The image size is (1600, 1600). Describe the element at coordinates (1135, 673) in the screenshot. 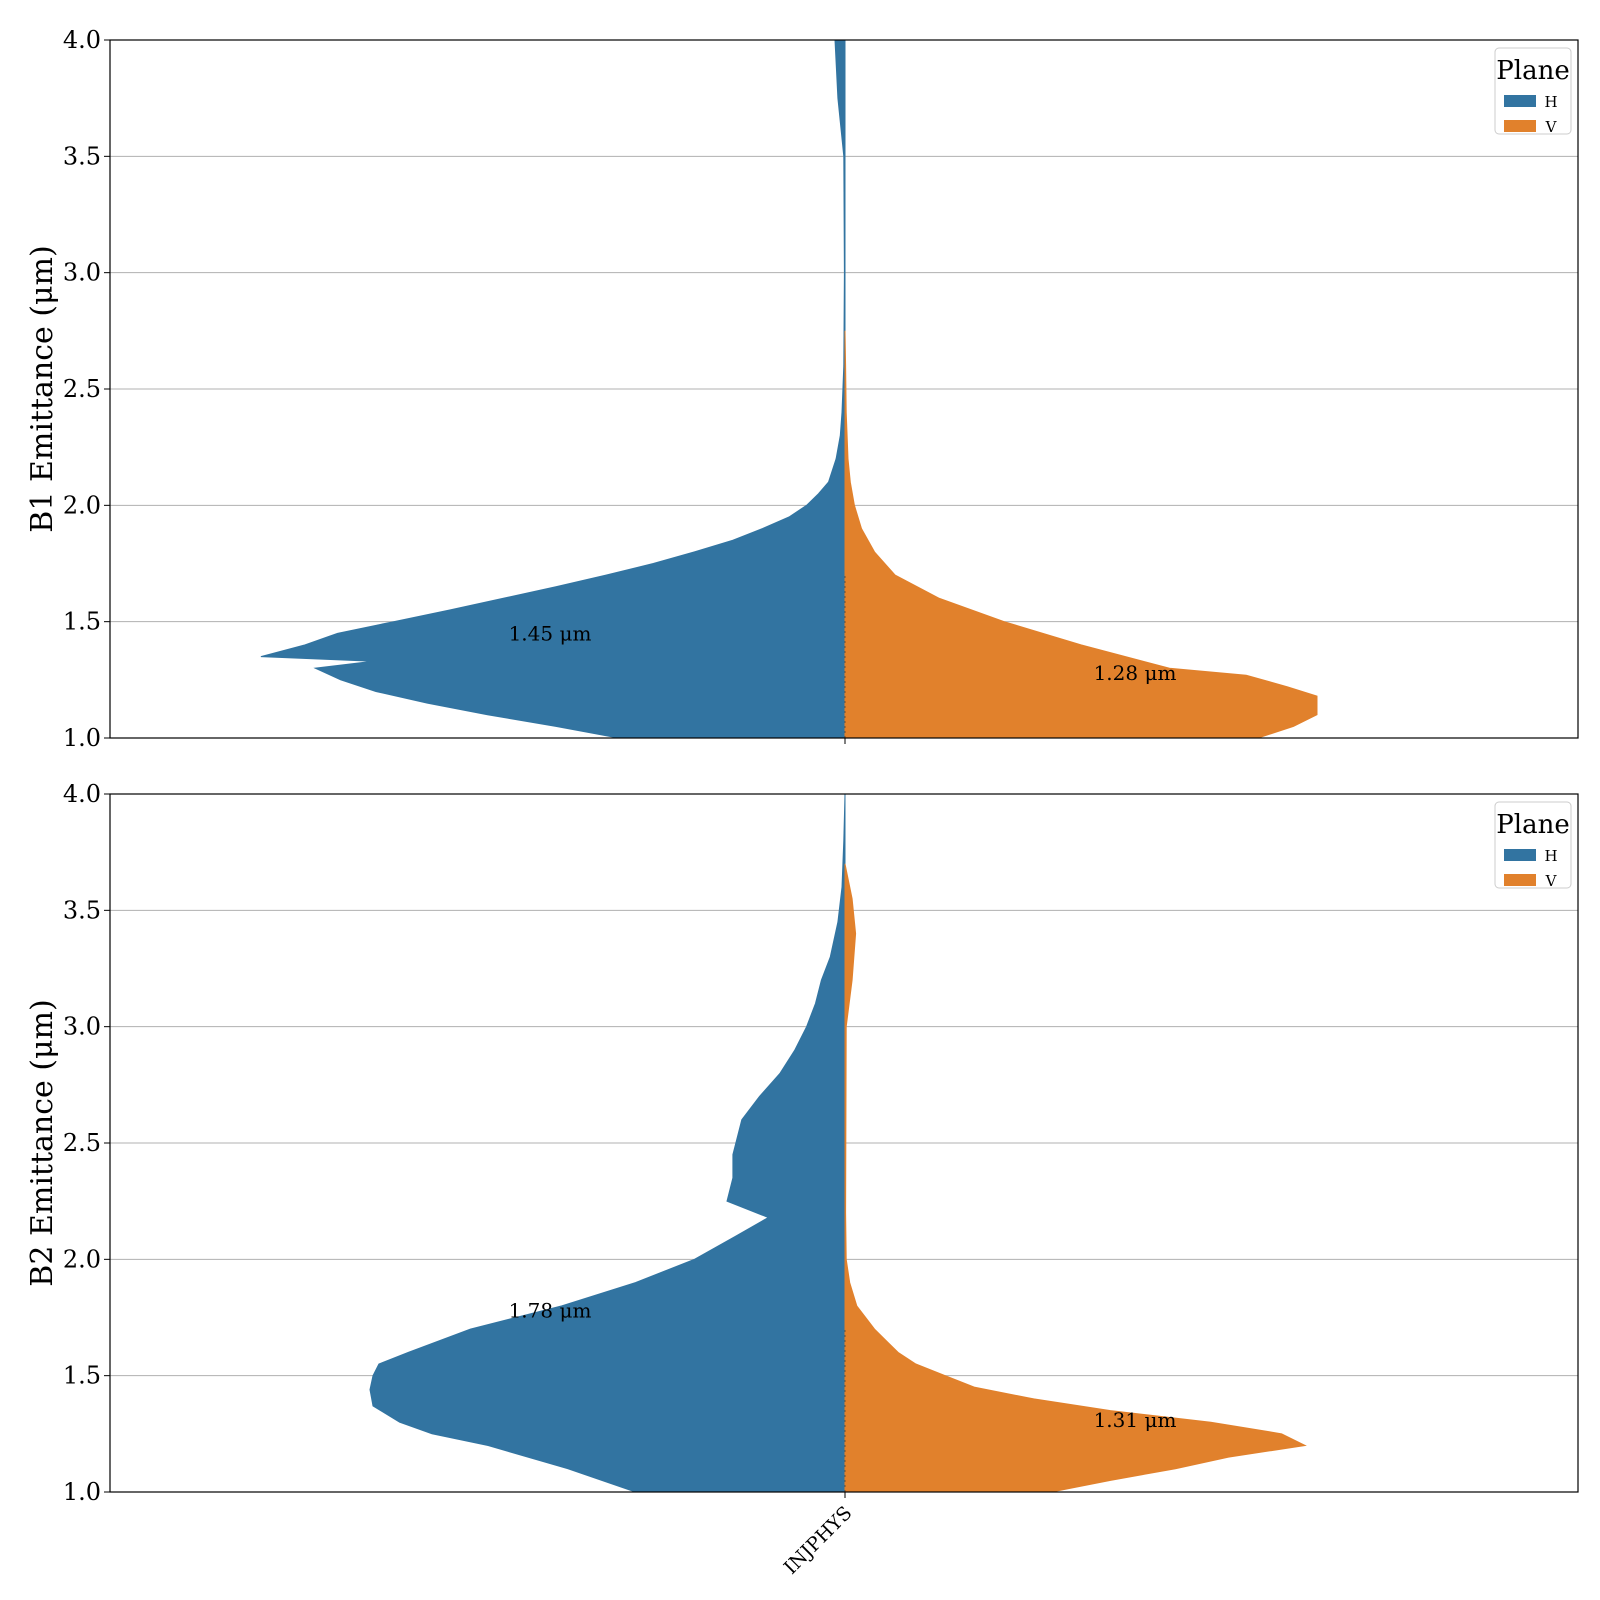

I see `median-label-v: 1.28 μm` at that location.